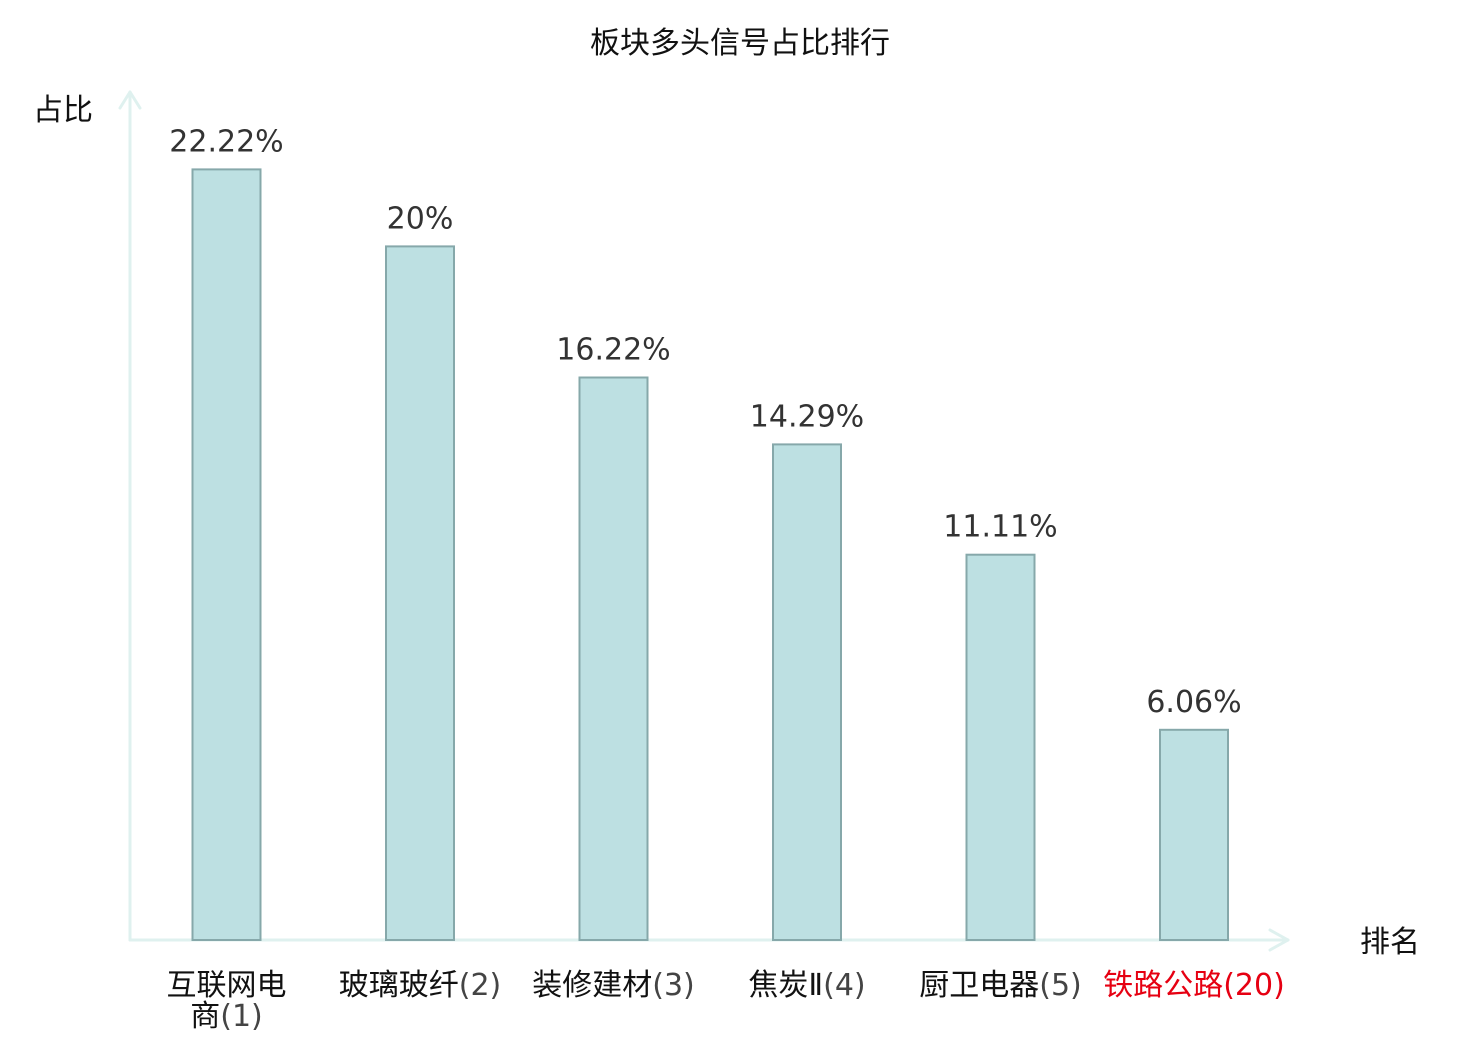  I want to click on category-name: 焦炭Ⅱ, so click(785, 985).